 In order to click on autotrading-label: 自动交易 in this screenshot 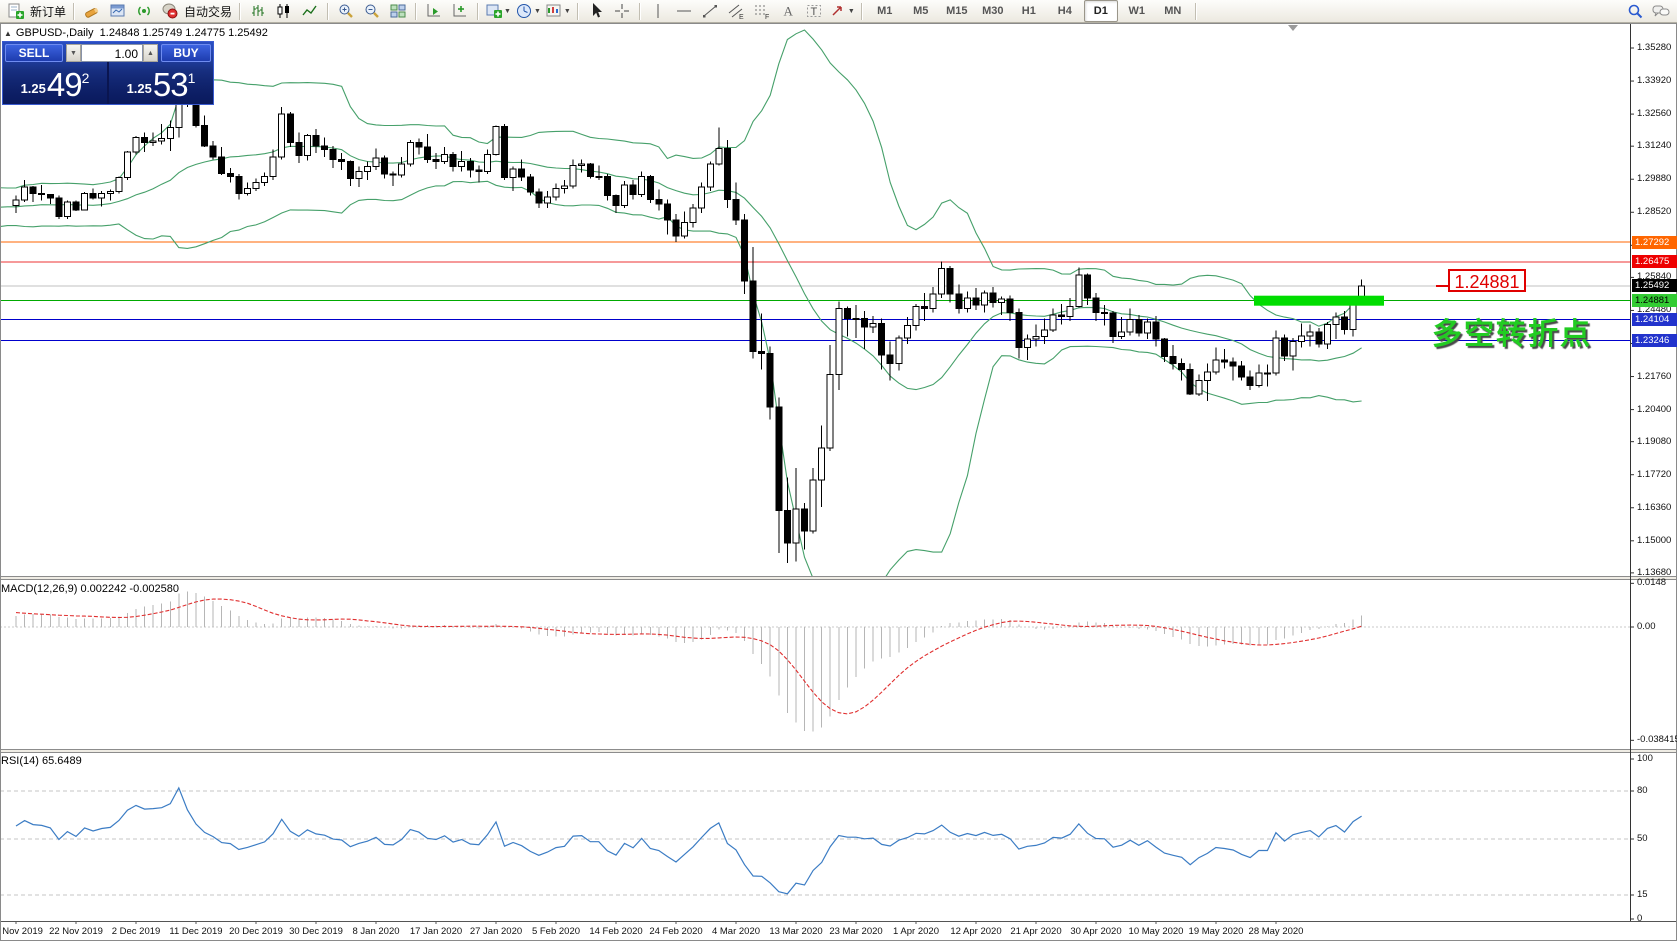, I will do `click(208, 11)`.